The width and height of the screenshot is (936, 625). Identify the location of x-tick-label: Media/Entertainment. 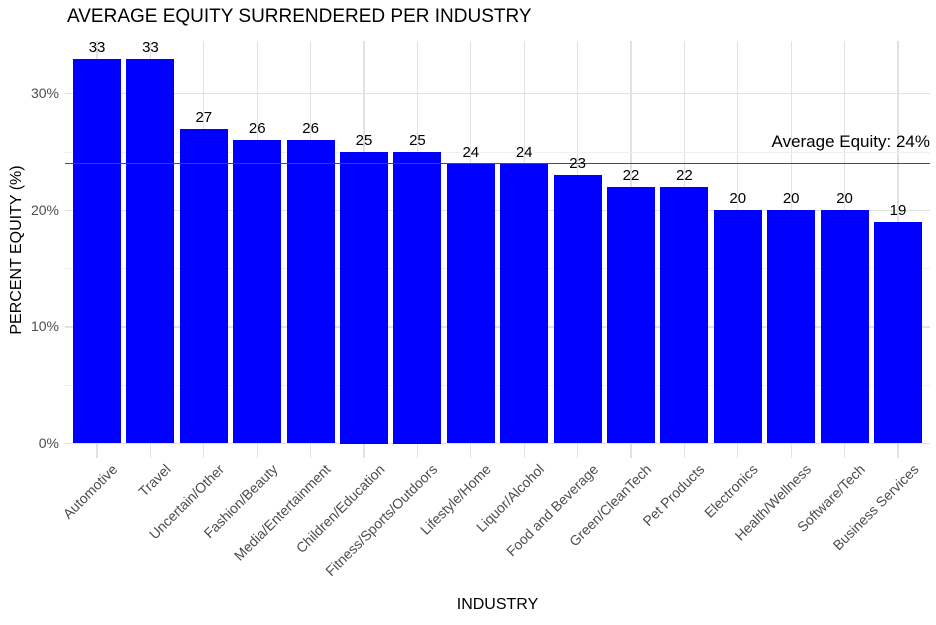
(282, 512).